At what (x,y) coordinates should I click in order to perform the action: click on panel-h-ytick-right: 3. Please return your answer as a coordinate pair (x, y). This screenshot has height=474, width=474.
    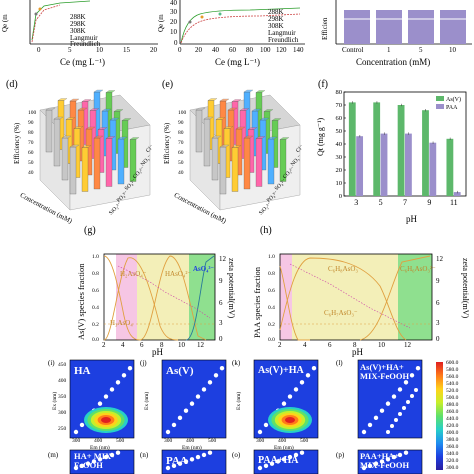
    Looking at the image, I should click on (438, 323).